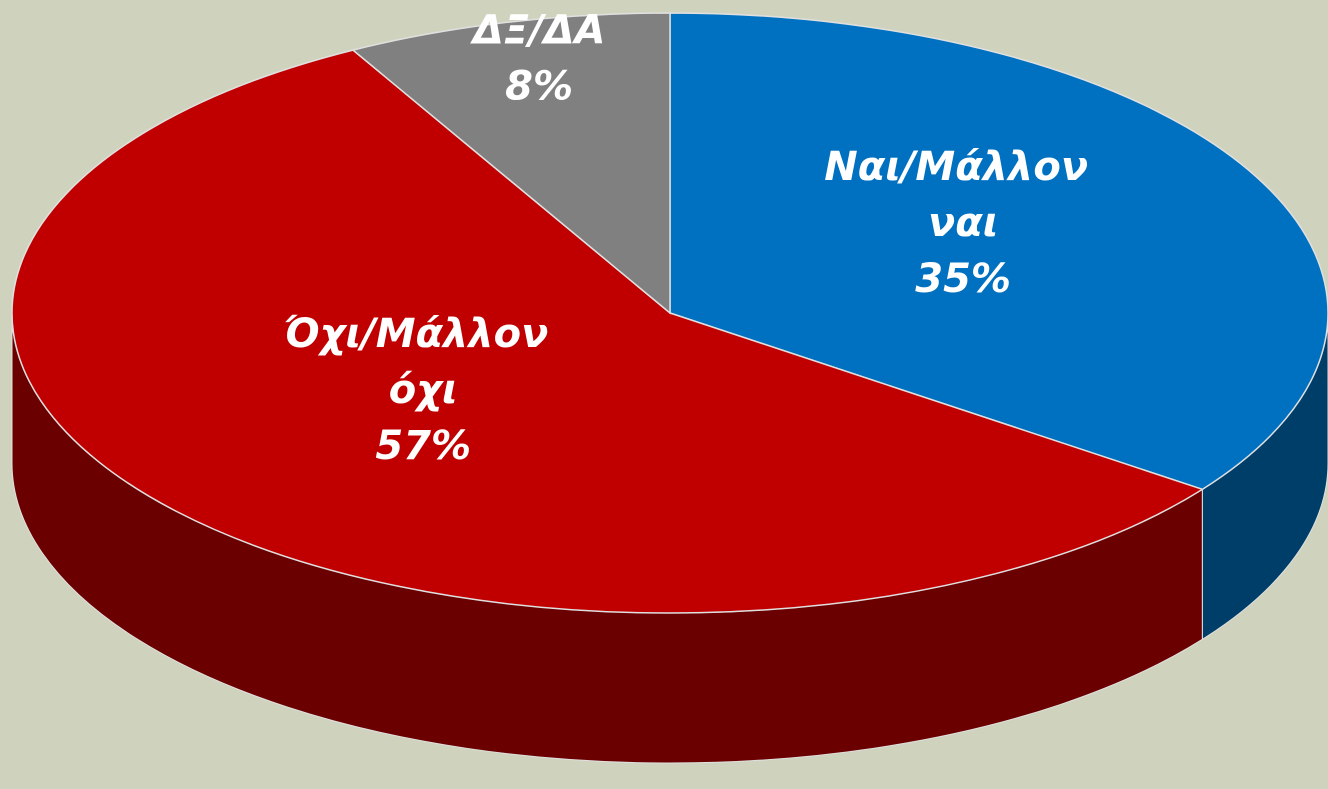 The height and width of the screenshot is (789, 1328). What do you see at coordinates (511, 163) in the screenshot?
I see `slice` at bounding box center [511, 163].